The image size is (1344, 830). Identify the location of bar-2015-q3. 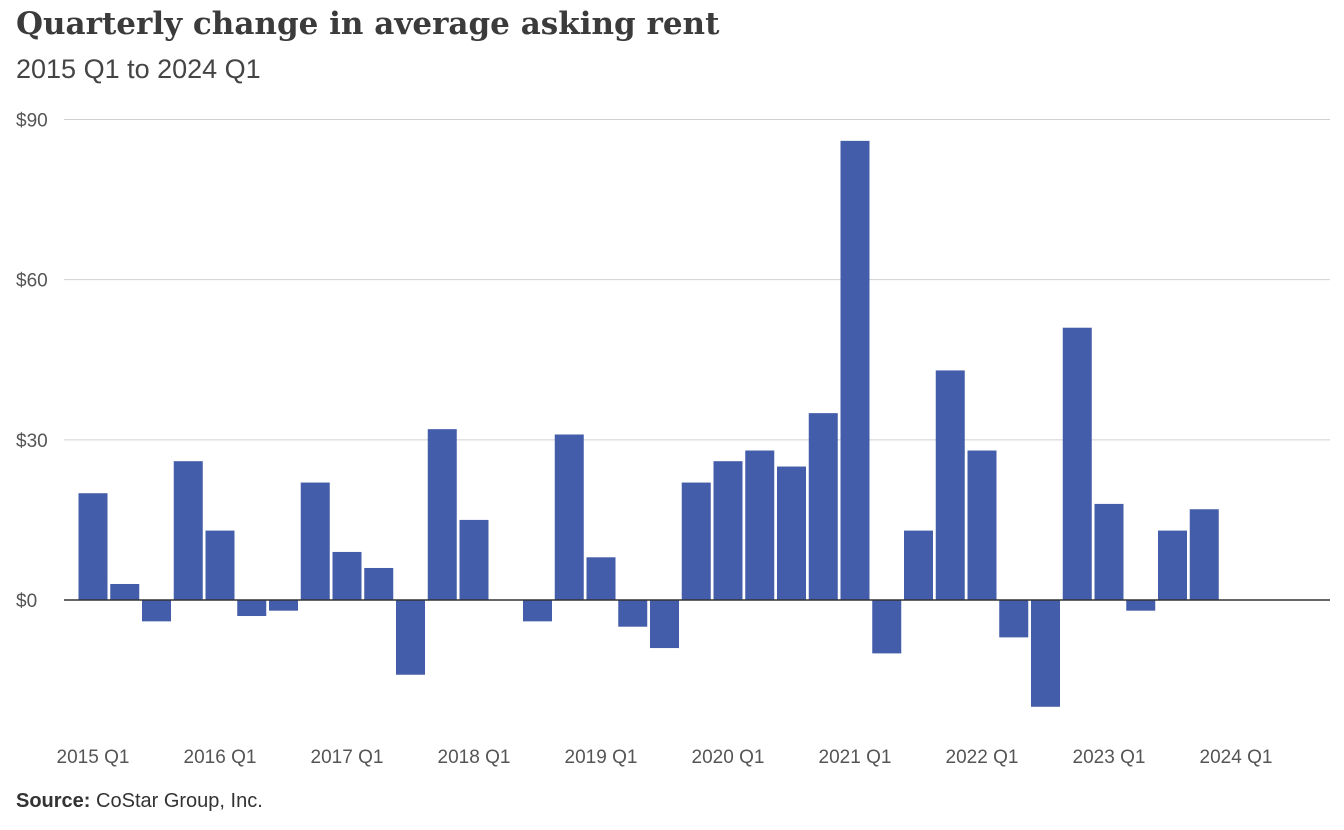
(156, 611).